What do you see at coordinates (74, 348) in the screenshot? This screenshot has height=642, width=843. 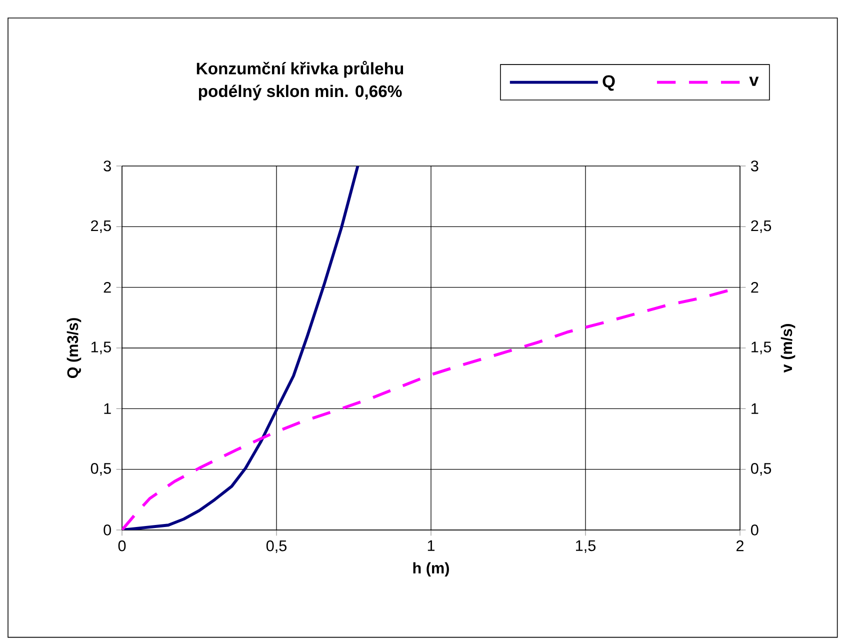 I see `y-axis-title: Q (m3/s)` at bounding box center [74, 348].